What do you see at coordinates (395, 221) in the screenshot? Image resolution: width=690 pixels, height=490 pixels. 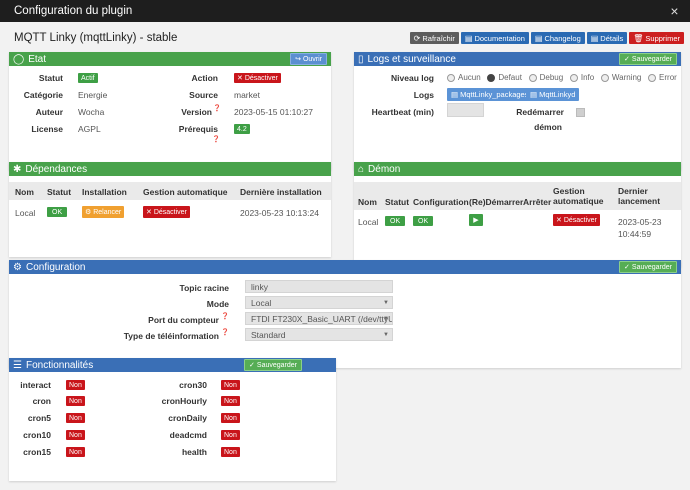 I see `demon-status-badge: OK` at bounding box center [395, 221].